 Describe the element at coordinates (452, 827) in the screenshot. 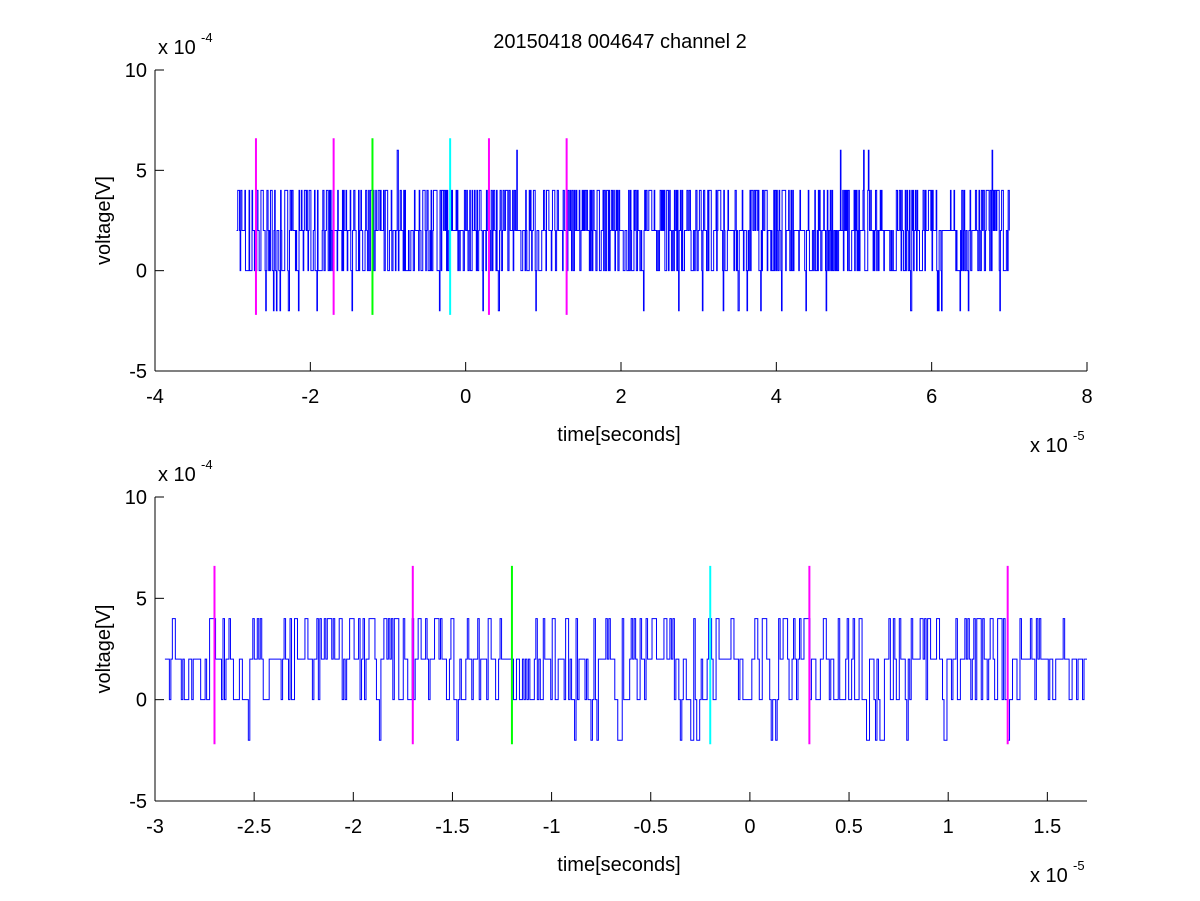

I see `x-tick-label: -1.5` at that location.